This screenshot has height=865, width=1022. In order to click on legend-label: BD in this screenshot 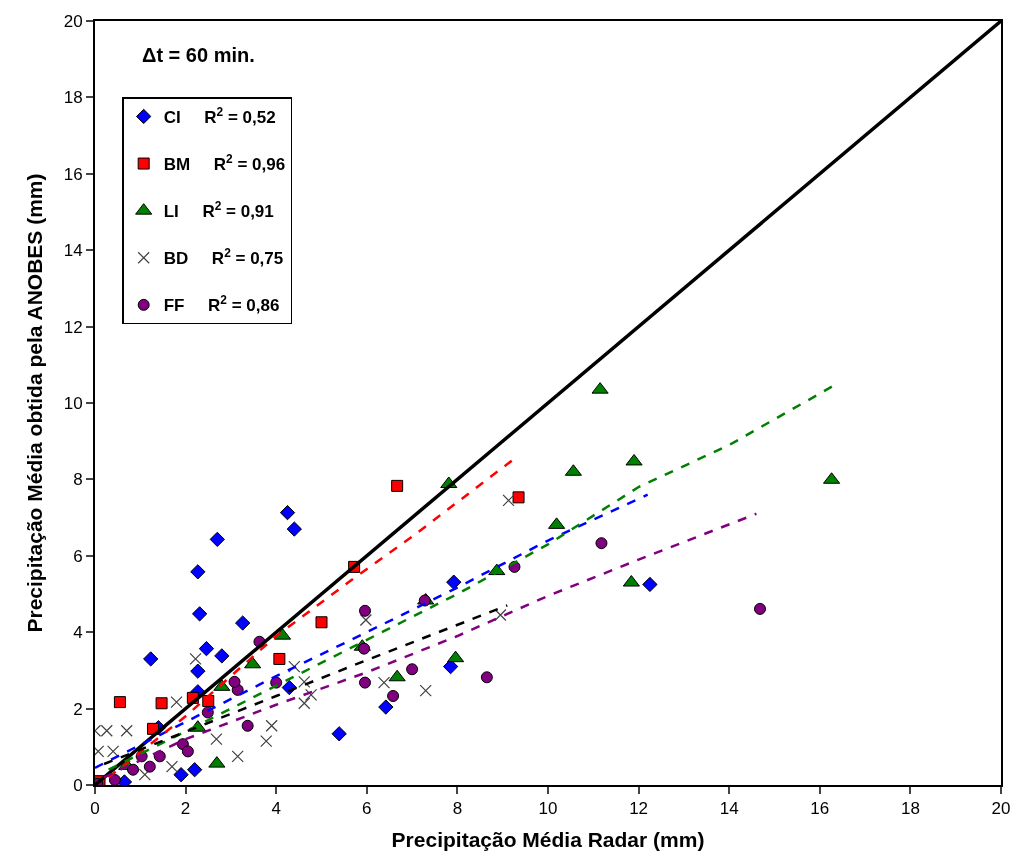, I will do `click(176, 259)`.